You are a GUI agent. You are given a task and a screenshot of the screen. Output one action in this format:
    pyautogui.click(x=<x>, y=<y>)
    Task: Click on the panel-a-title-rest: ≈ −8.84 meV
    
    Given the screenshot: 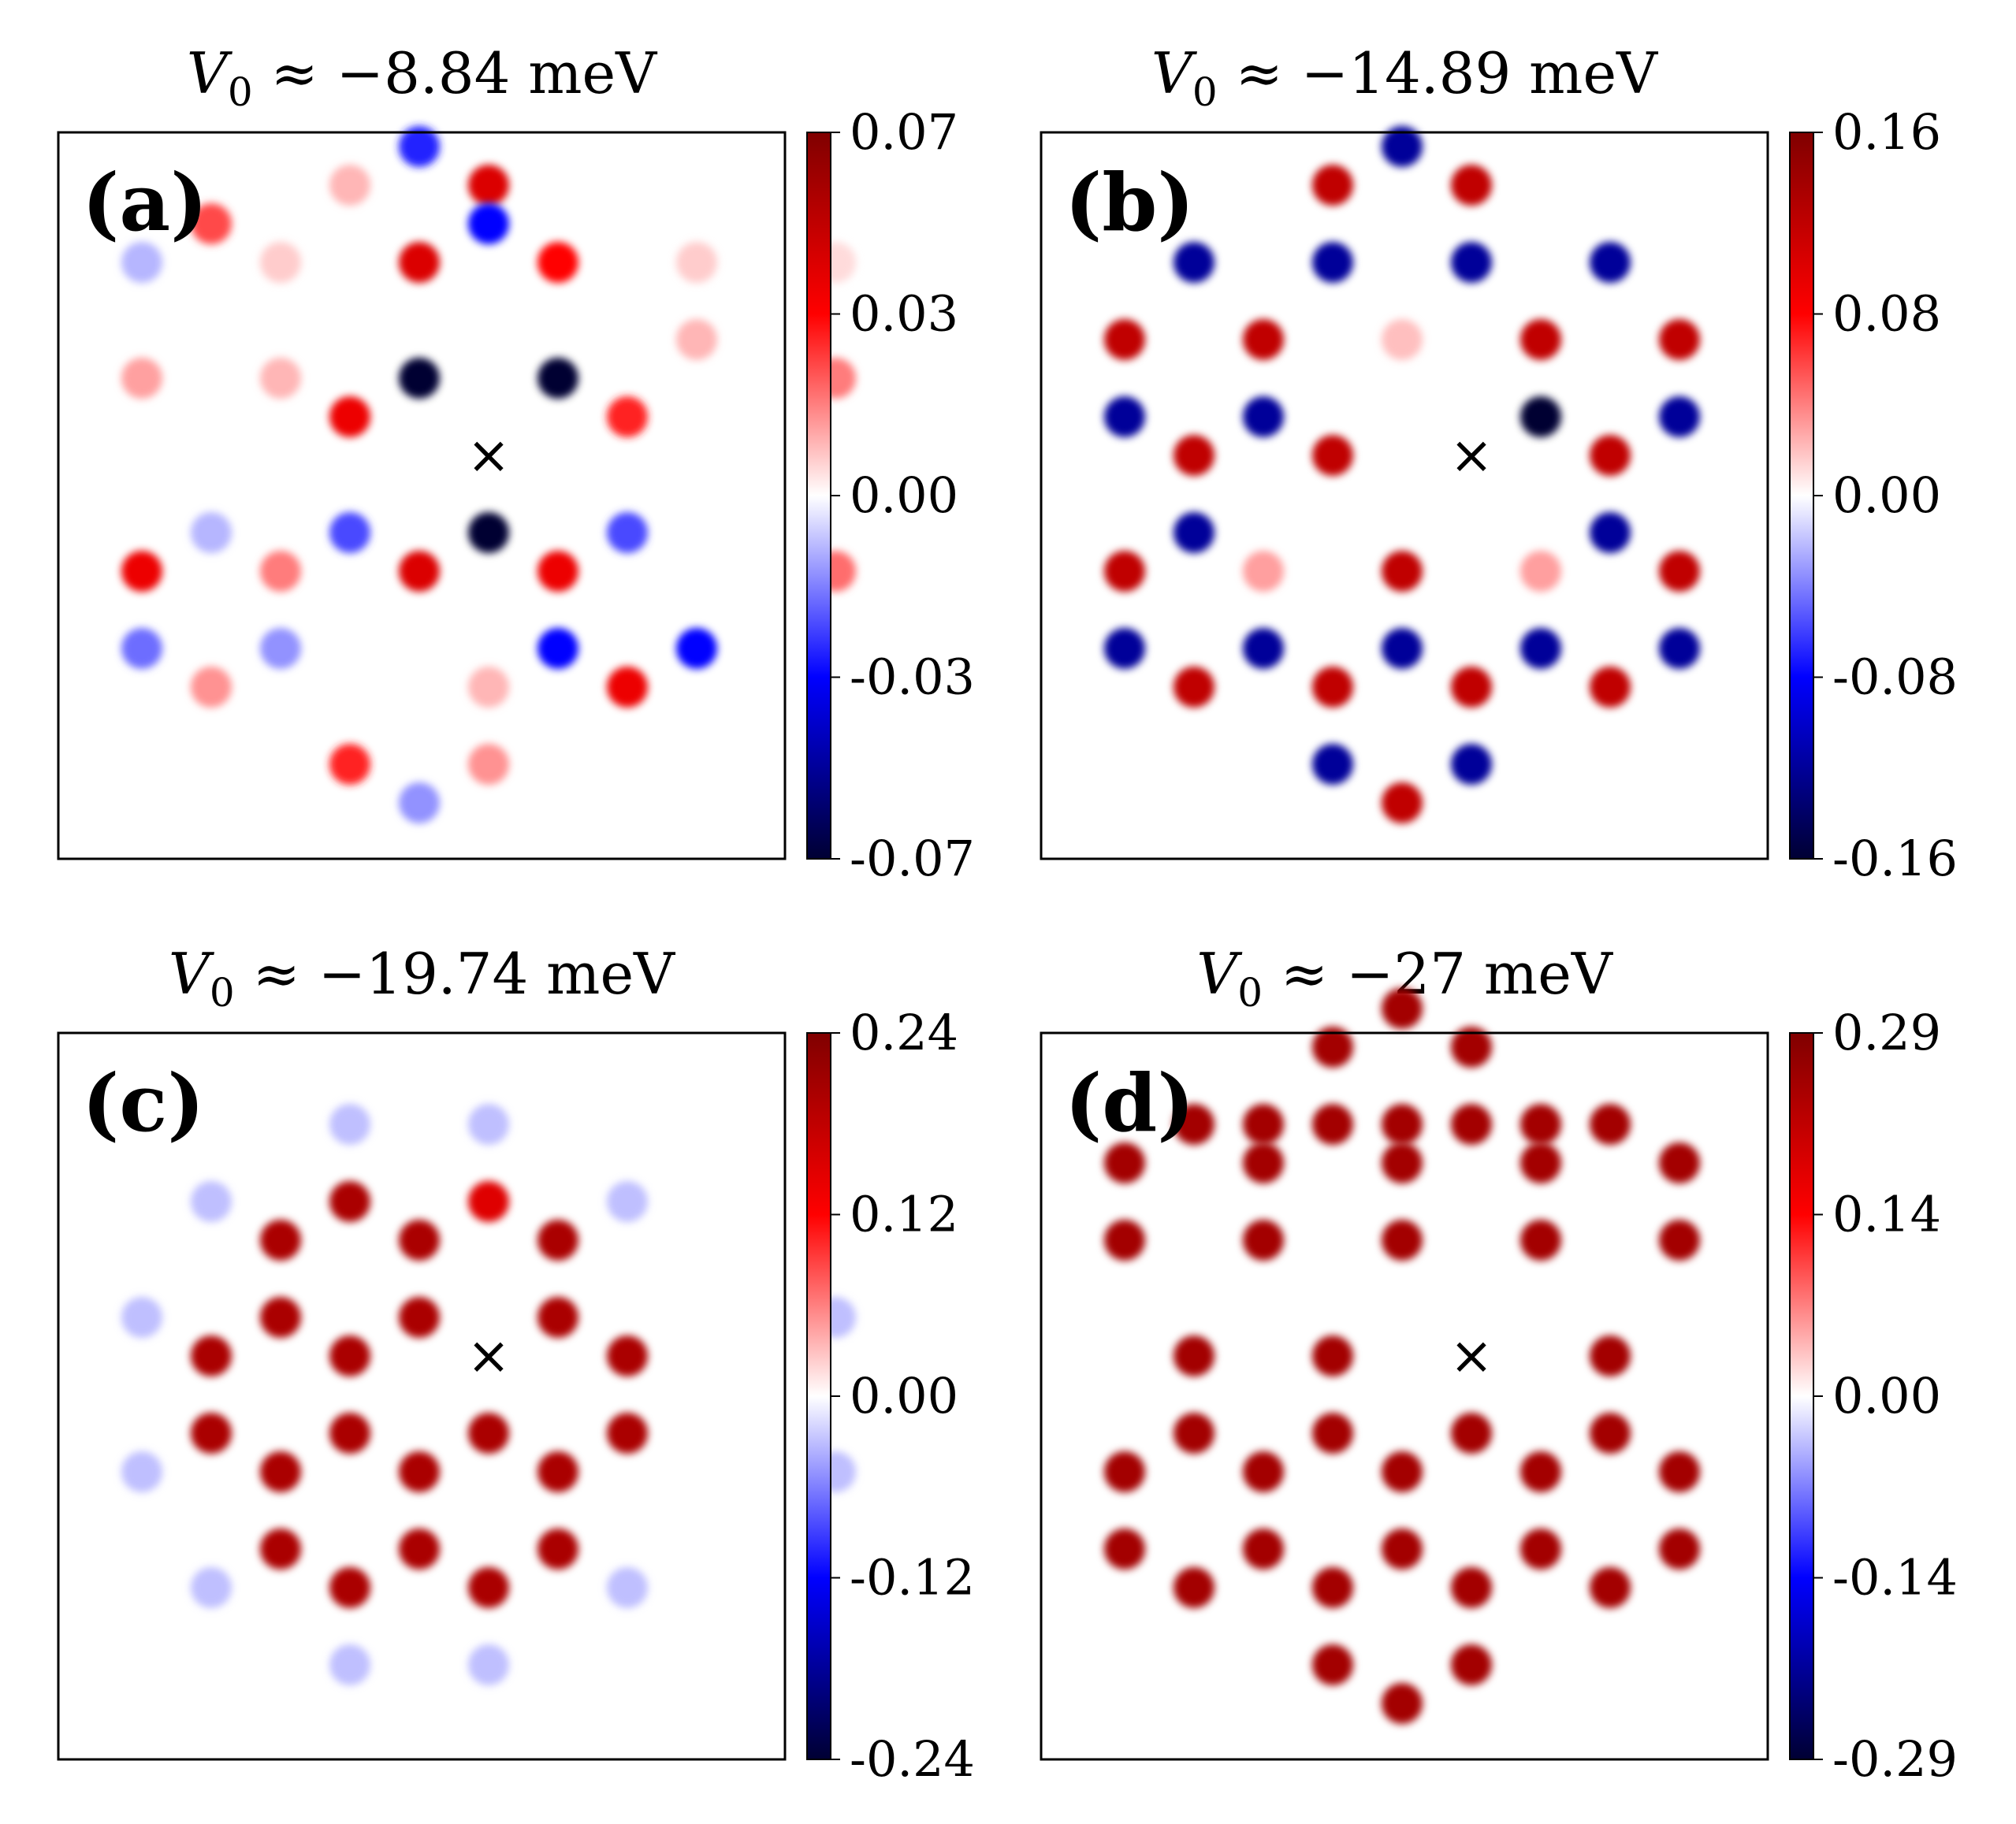 What is the action you would take?
    pyautogui.click(x=456, y=73)
    